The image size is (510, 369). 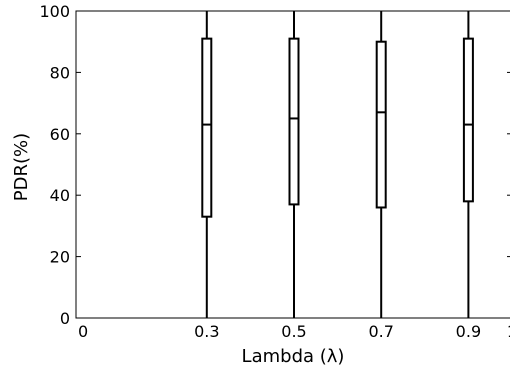 I want to click on y-tick-label: 20, so click(x=60, y=257).